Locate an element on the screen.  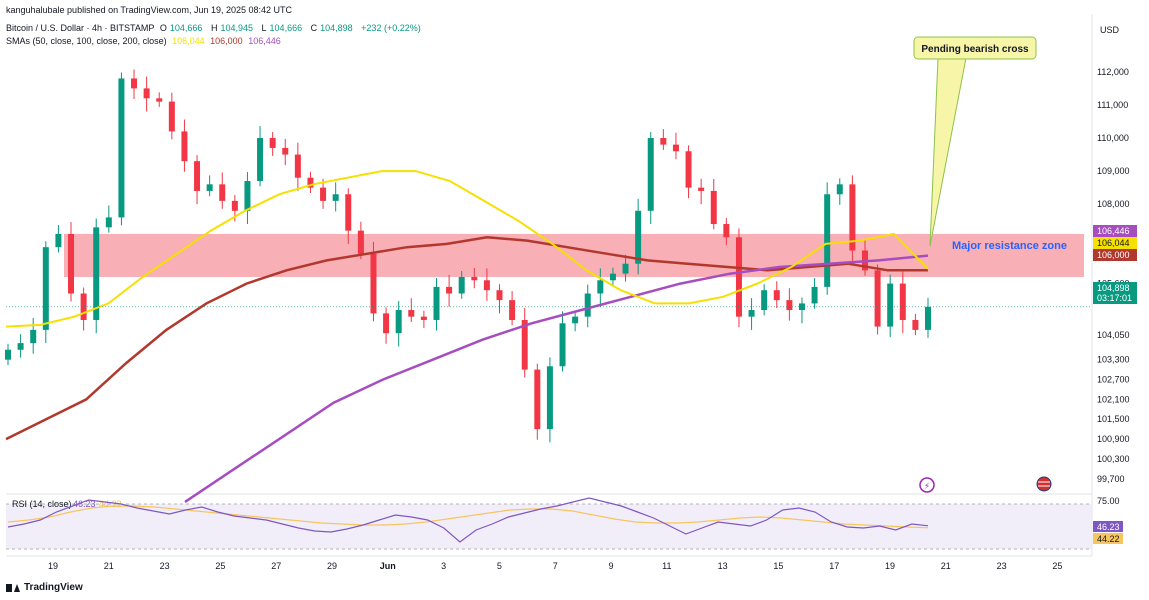
y-tick-label: 109,000 is located at coordinates (1113, 171).